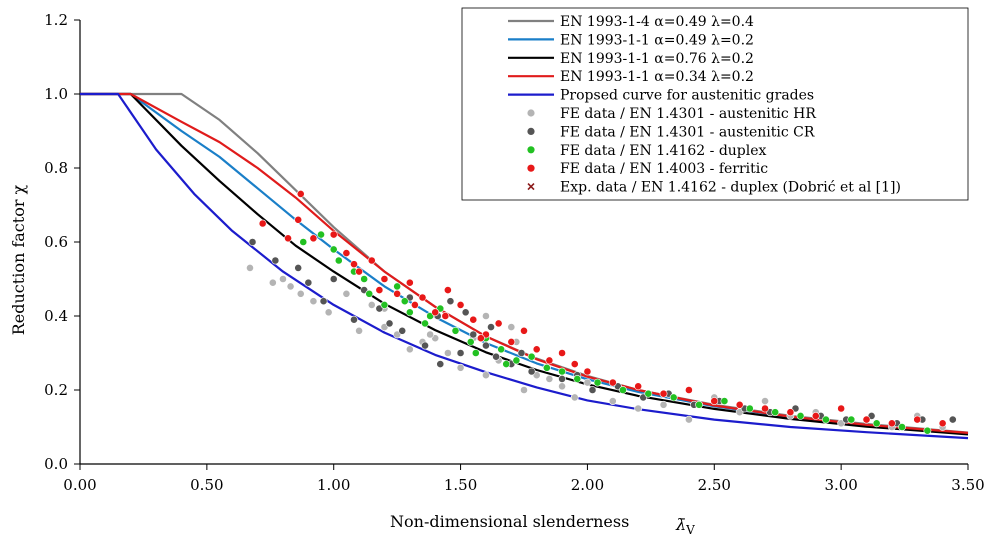 This screenshot has width=992, height=539. I want to click on x-axis-symbol-lambda: λ̄, so click(680, 524).